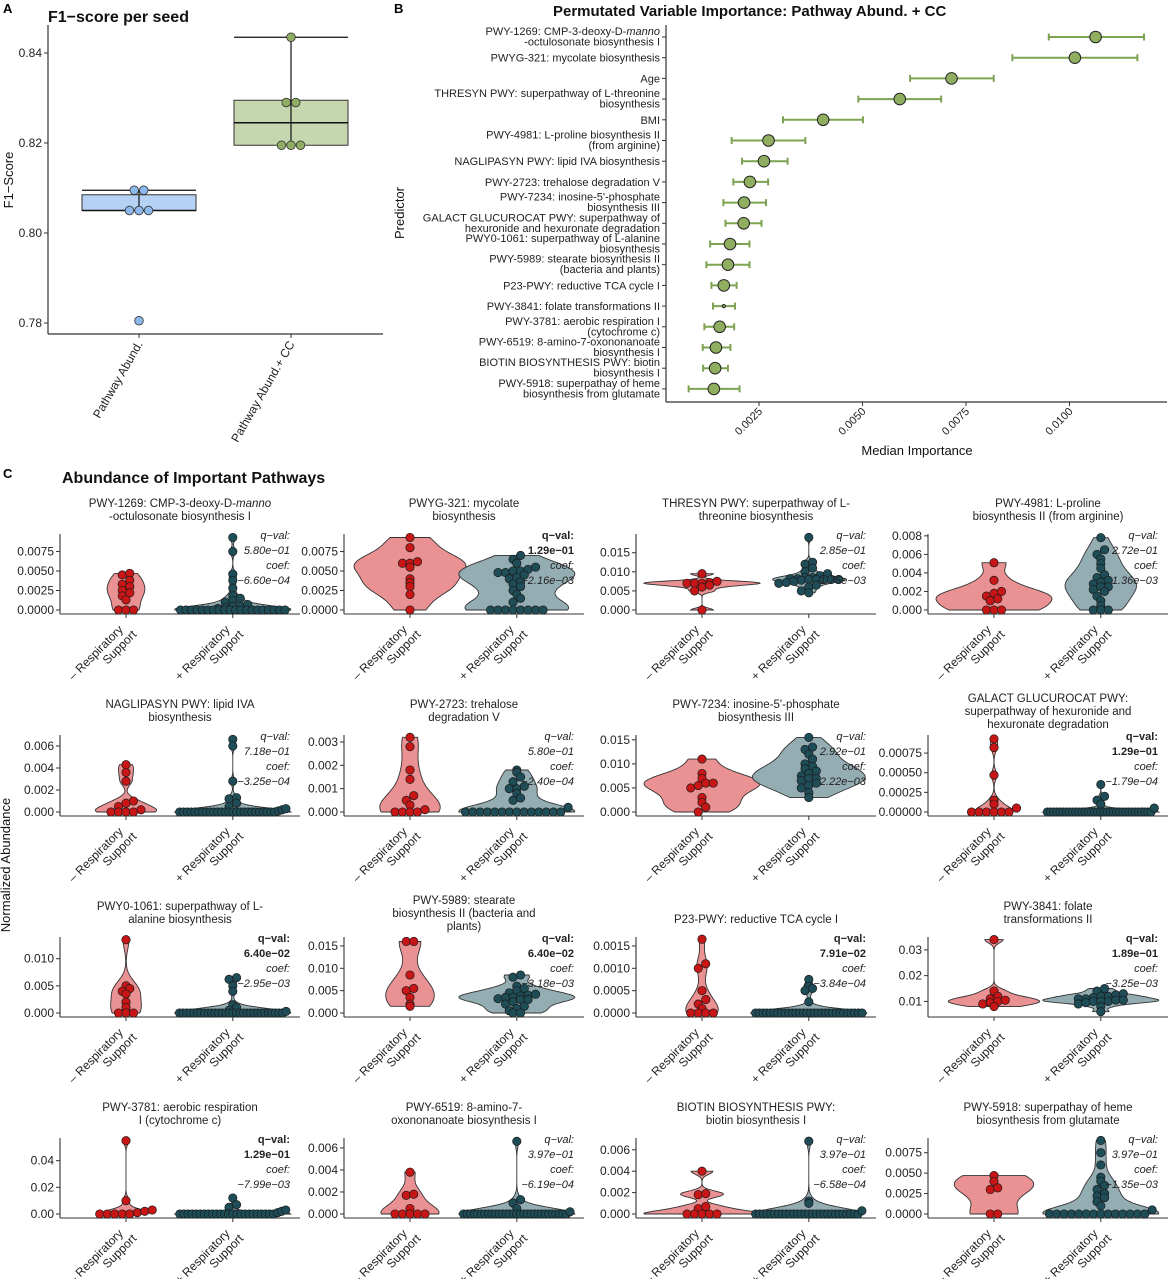  What do you see at coordinates (180, 920) in the screenshot?
I see `panel-title: alanine biosynthesis` at bounding box center [180, 920].